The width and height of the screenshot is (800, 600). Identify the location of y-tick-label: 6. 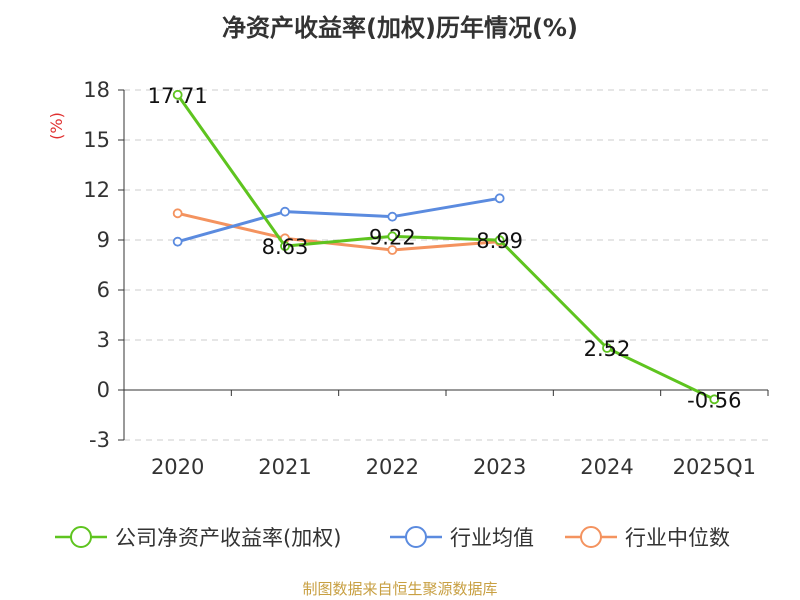
(103, 290).